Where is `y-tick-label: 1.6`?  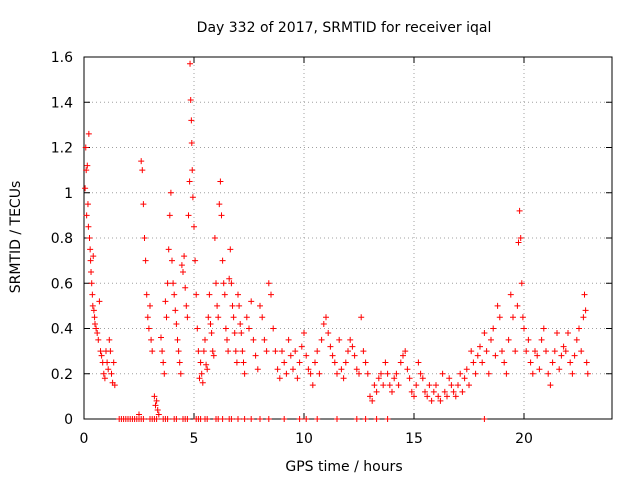 y-tick-label: 1.6 is located at coordinates (62, 58).